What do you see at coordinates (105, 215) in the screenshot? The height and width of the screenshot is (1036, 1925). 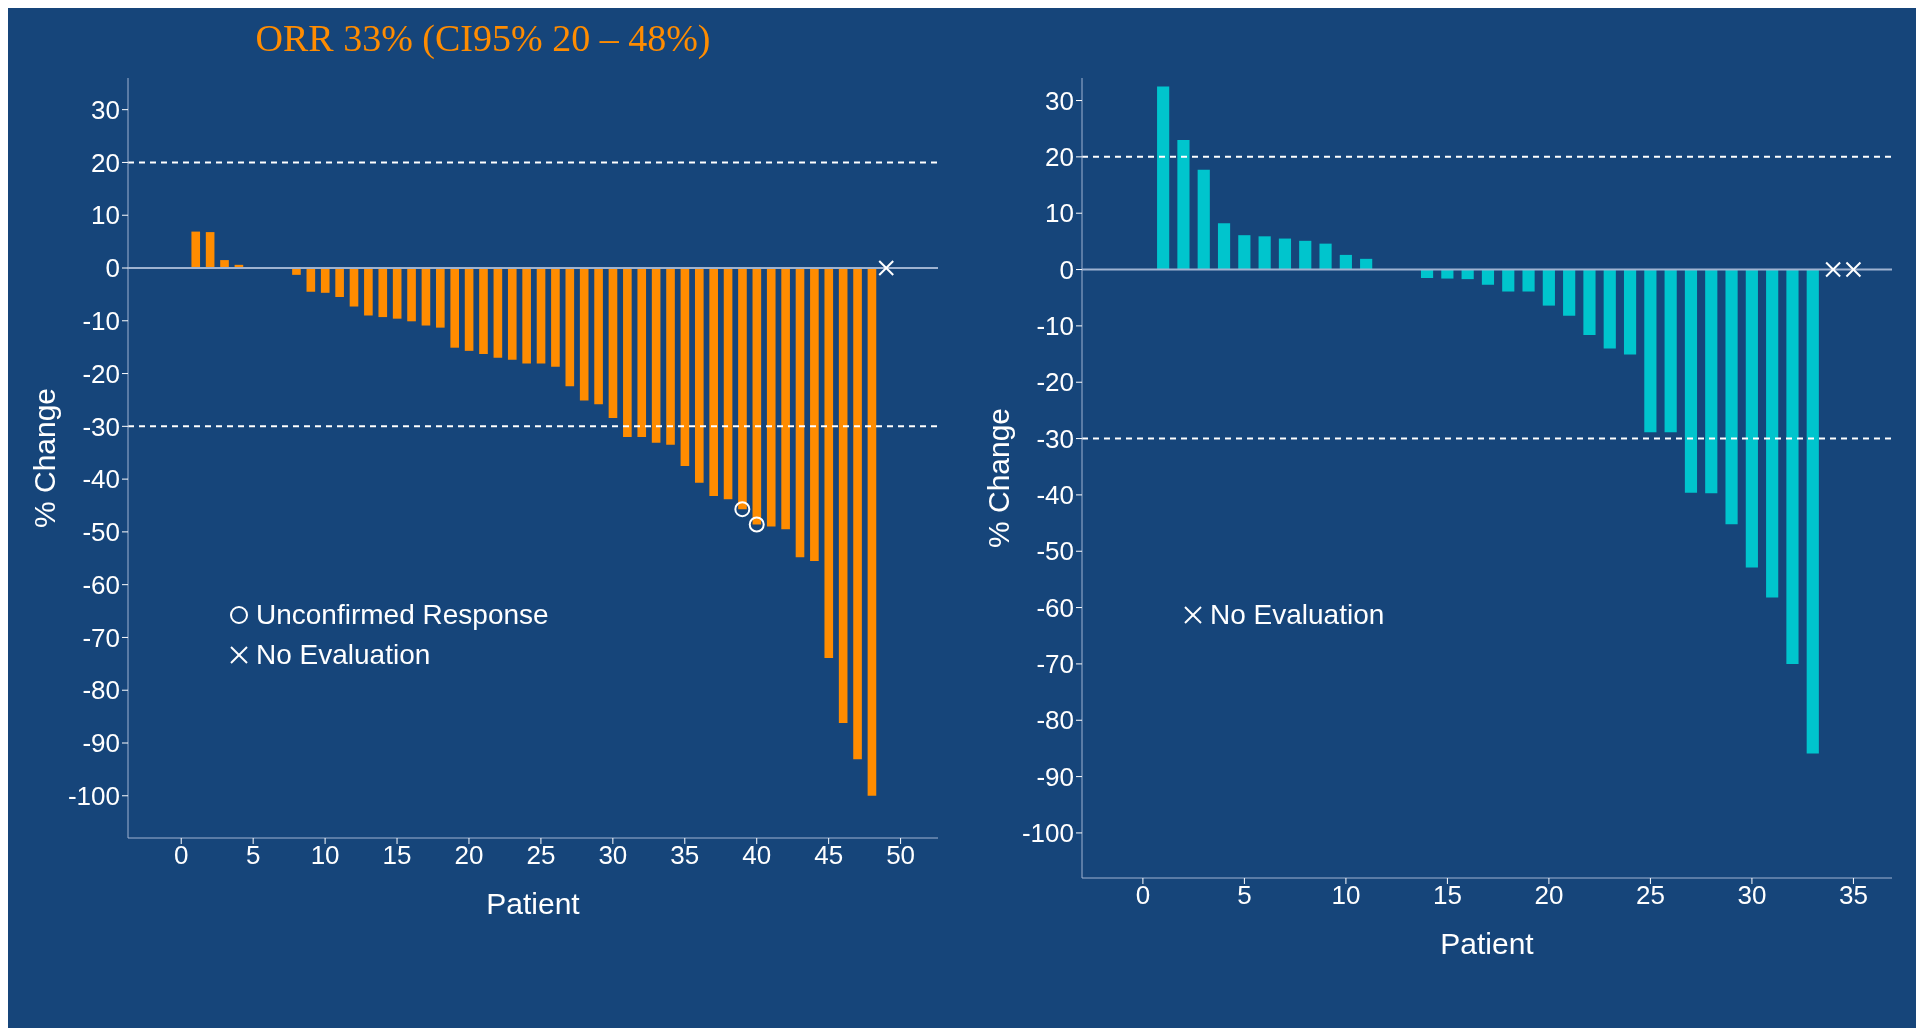 I see `y-tick-label: 10` at bounding box center [105, 215].